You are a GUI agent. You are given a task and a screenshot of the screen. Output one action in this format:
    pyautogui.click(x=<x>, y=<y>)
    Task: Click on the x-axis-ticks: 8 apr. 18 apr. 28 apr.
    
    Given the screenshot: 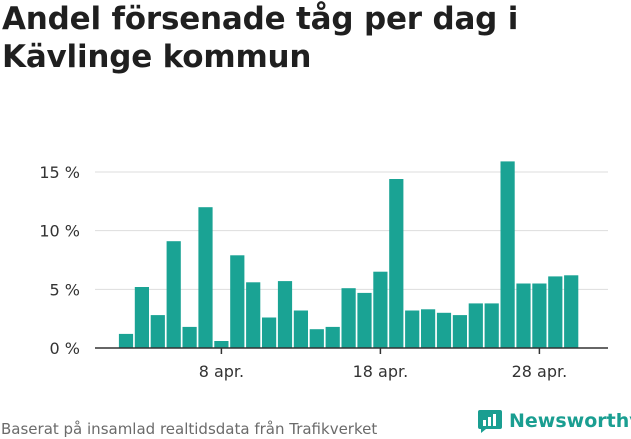 What is the action you would take?
    pyautogui.click(x=383, y=364)
    